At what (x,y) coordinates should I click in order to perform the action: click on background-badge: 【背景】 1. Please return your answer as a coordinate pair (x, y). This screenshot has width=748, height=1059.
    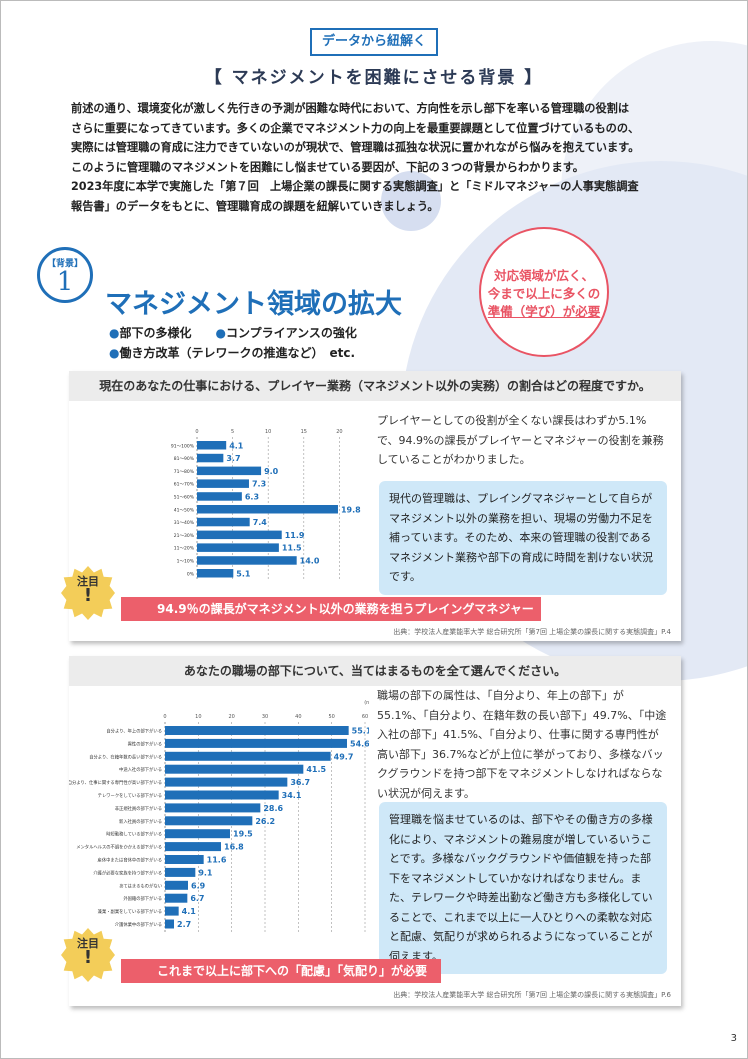
    Looking at the image, I should click on (65, 275).